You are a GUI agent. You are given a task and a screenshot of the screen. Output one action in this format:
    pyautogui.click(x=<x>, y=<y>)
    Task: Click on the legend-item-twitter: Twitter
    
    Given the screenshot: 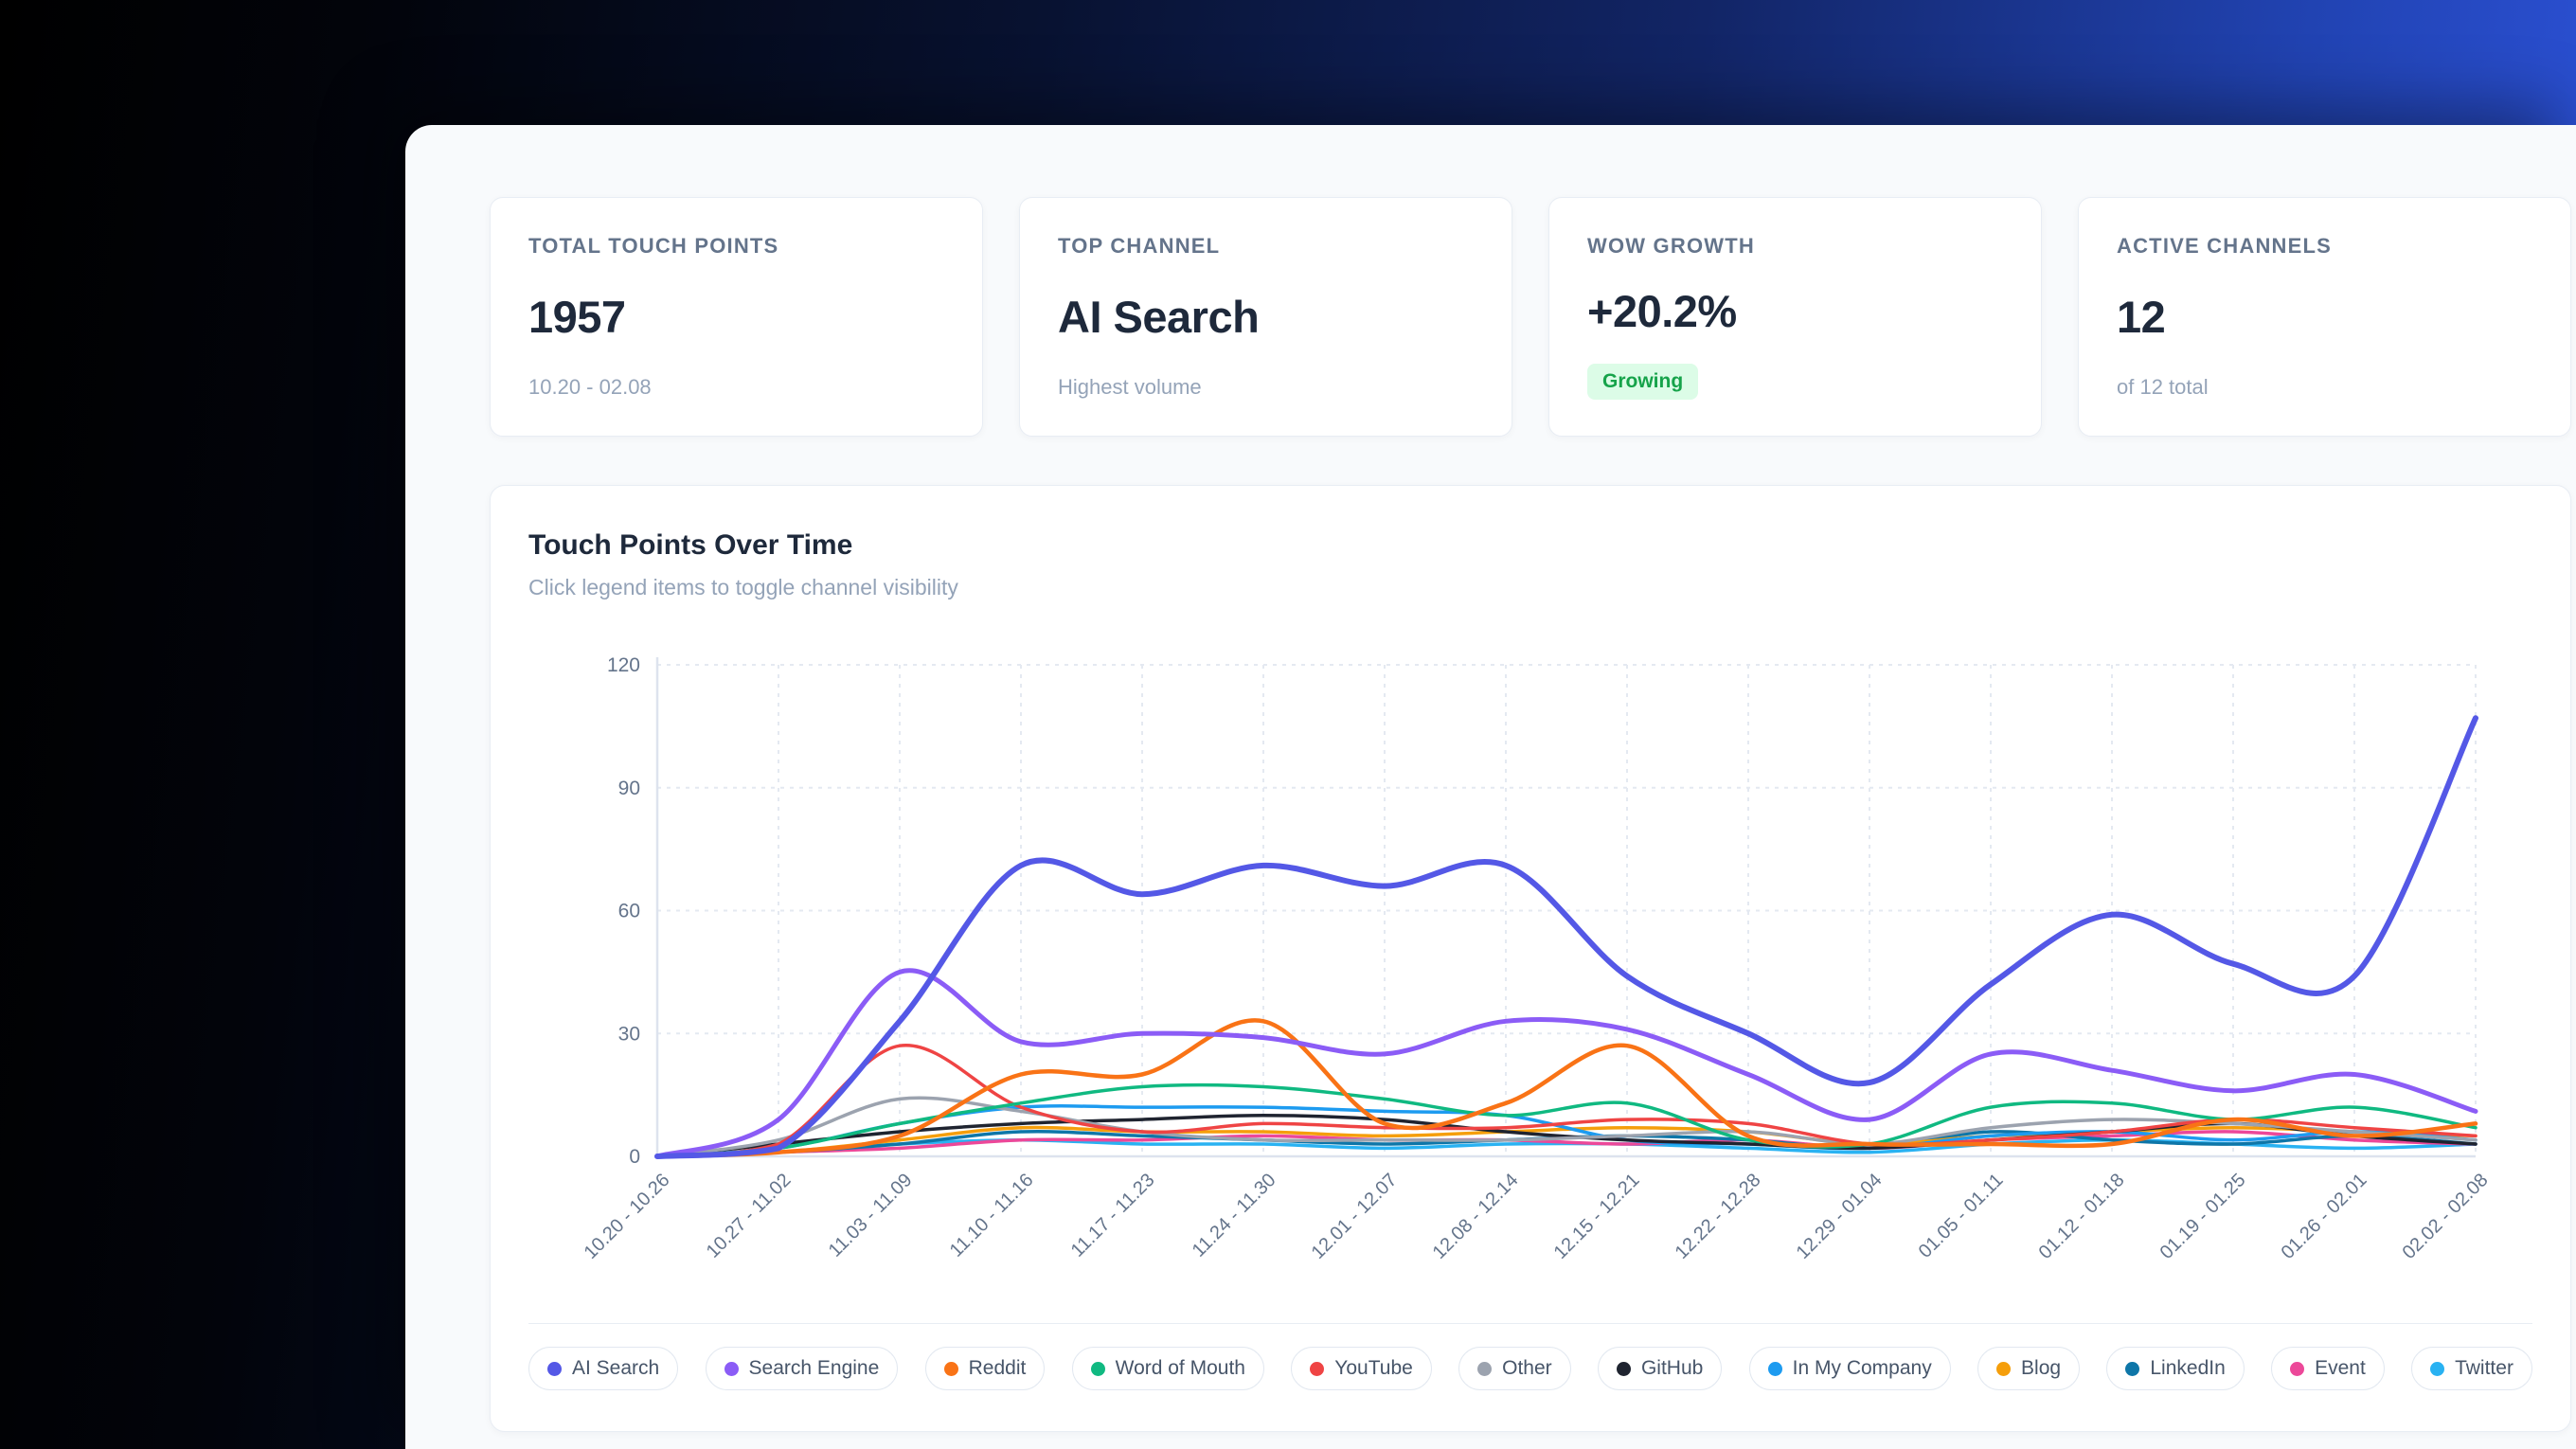 What is the action you would take?
    pyautogui.click(x=2471, y=1368)
    